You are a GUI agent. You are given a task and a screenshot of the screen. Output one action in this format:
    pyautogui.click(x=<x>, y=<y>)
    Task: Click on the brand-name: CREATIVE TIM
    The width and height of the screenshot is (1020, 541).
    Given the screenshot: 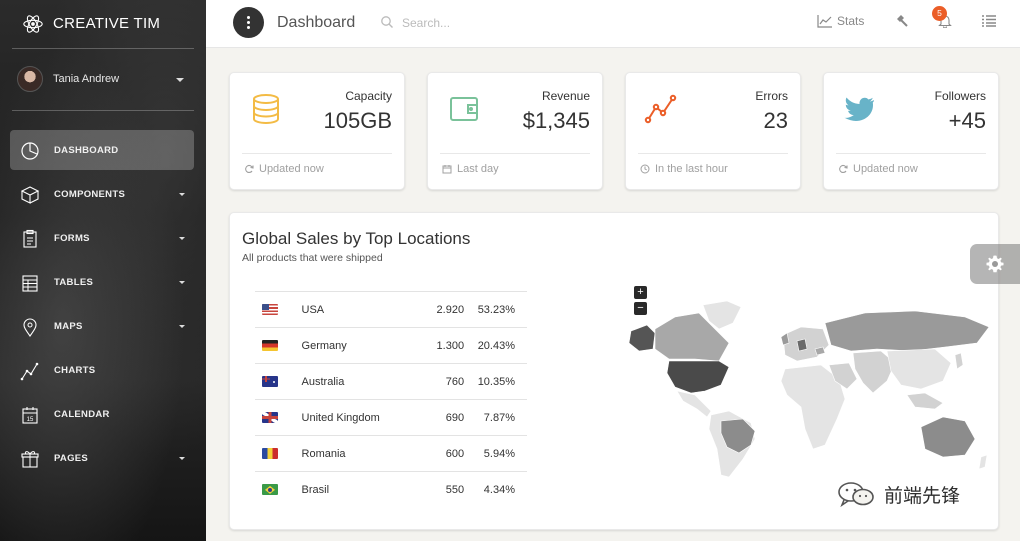 What is the action you would take?
    pyautogui.click(x=107, y=23)
    